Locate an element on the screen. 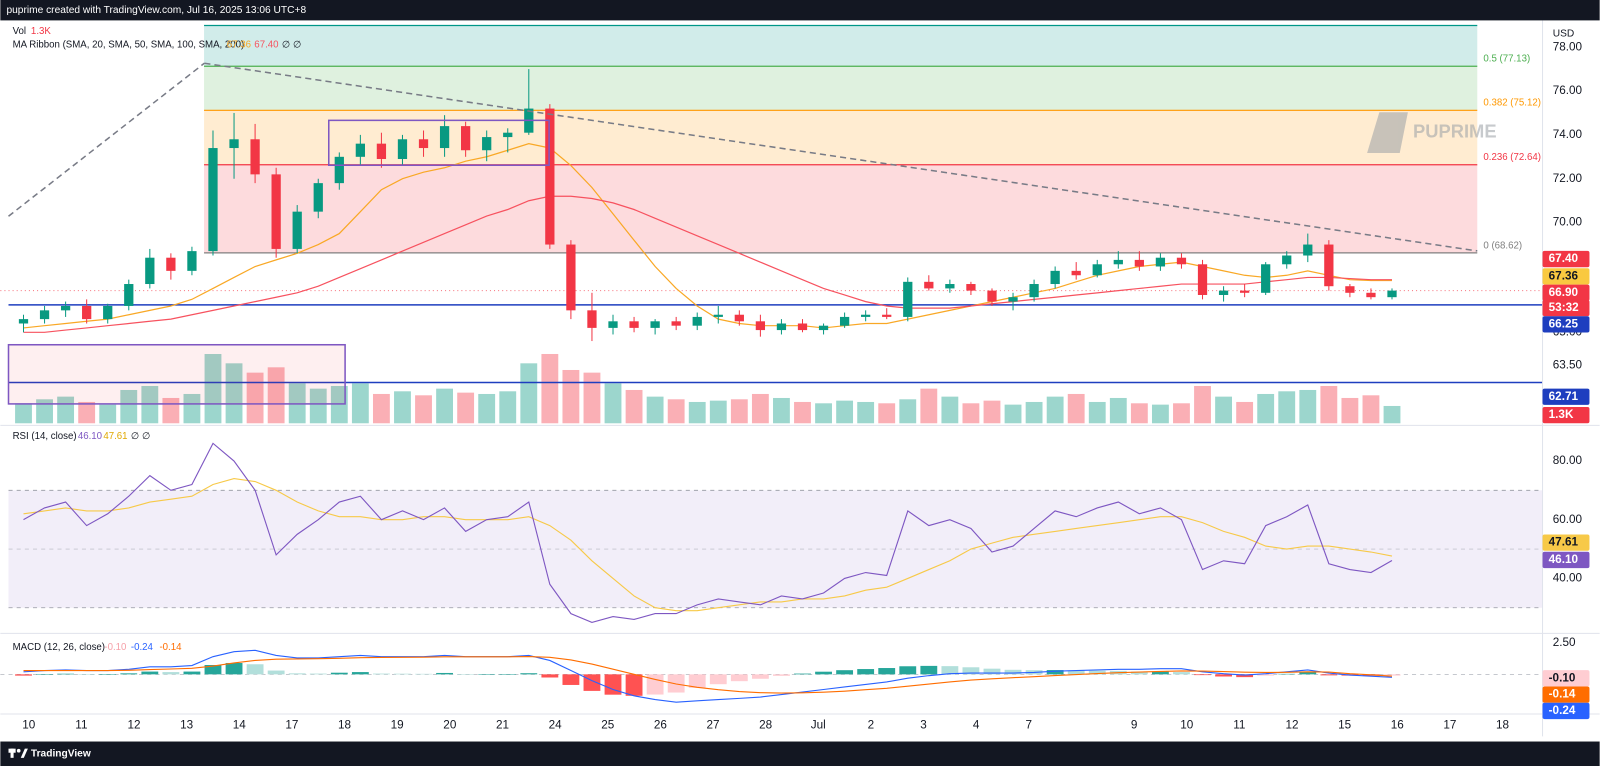 Image resolution: width=1600 pixels, height=766 pixels. axis-badge-label: 67.36 is located at coordinates (1564, 276).